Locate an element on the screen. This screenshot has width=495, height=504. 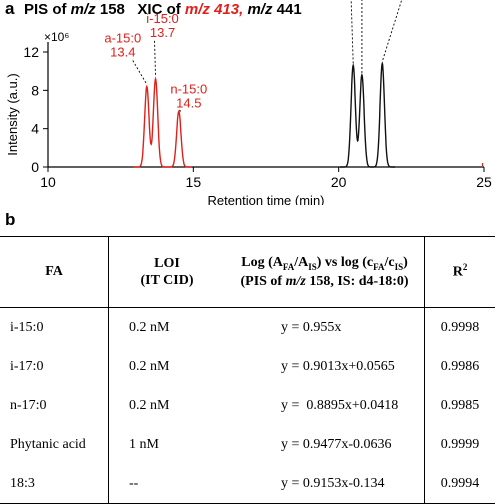
cell-fa: Phytanic acid is located at coordinates (54, 444).